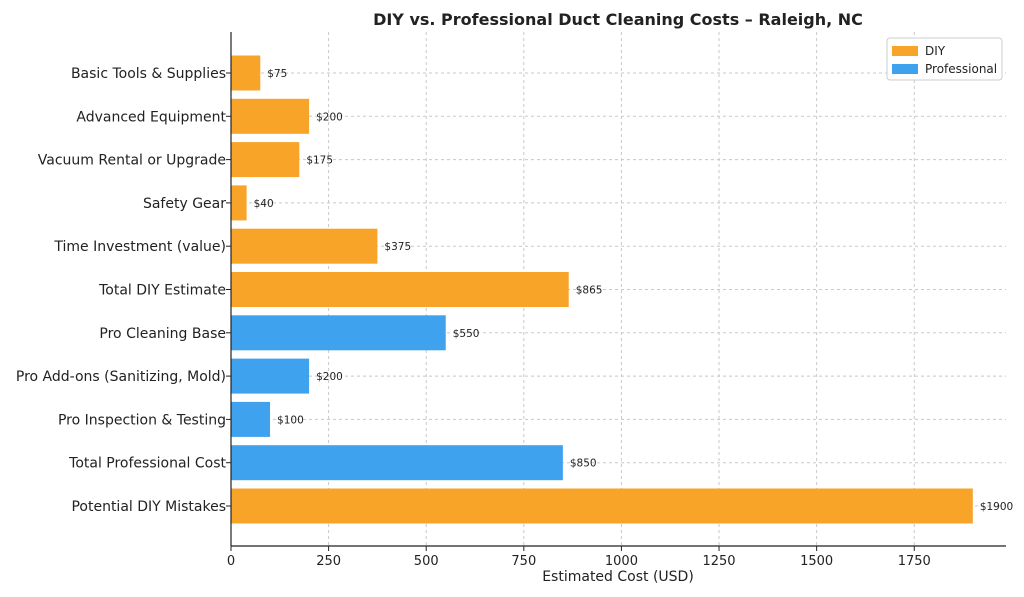 This screenshot has width=1024, height=597. Describe the element at coordinates (466, 334) in the screenshot. I see `data-label: $550` at that location.